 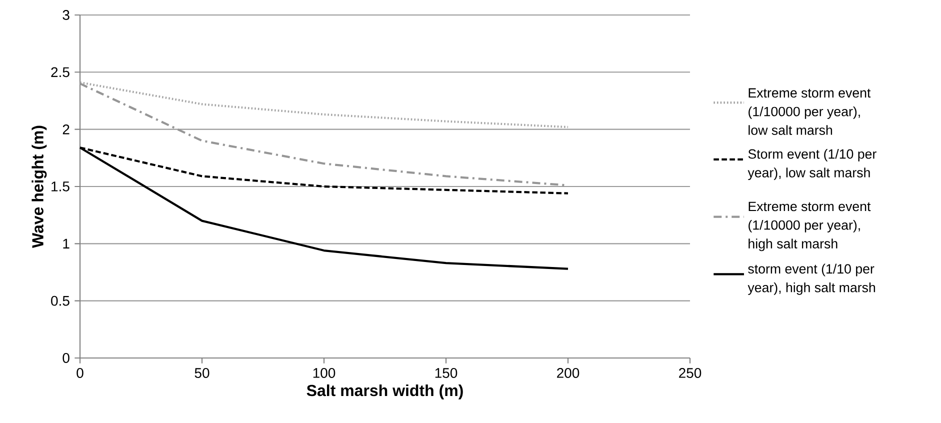 What do you see at coordinates (60, 301) in the screenshot?
I see `y-tick-label: 0.5` at bounding box center [60, 301].